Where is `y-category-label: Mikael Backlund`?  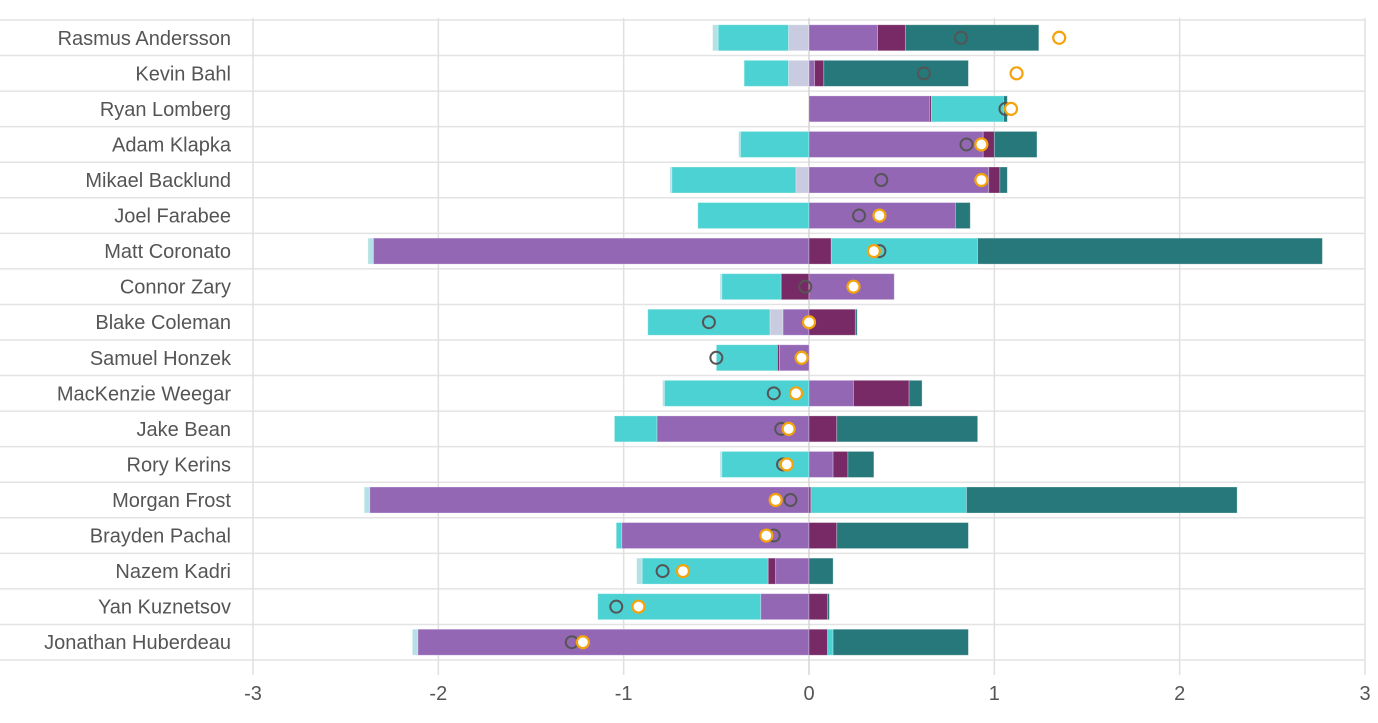 y-category-label: Mikael Backlund is located at coordinates (158, 181).